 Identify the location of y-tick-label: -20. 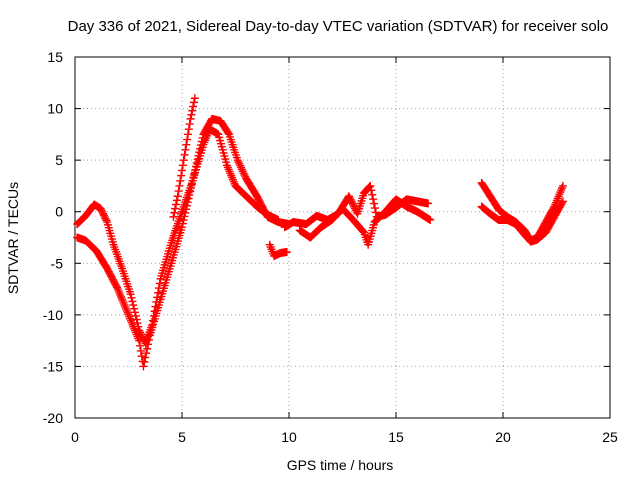
(53, 418).